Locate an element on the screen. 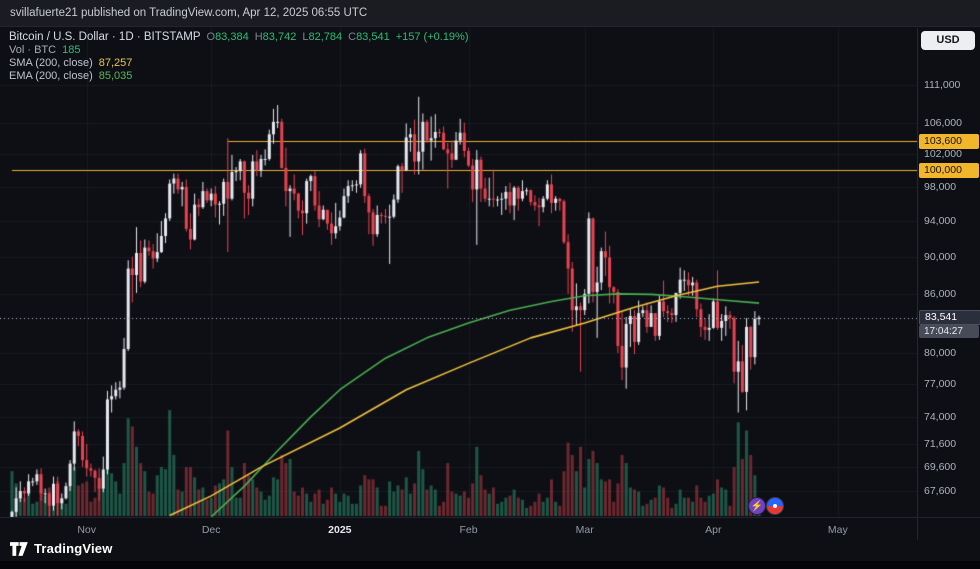 Image resolution: width=980 pixels, height=569 pixels. price-axis-label: 111,000 is located at coordinates (942, 84).